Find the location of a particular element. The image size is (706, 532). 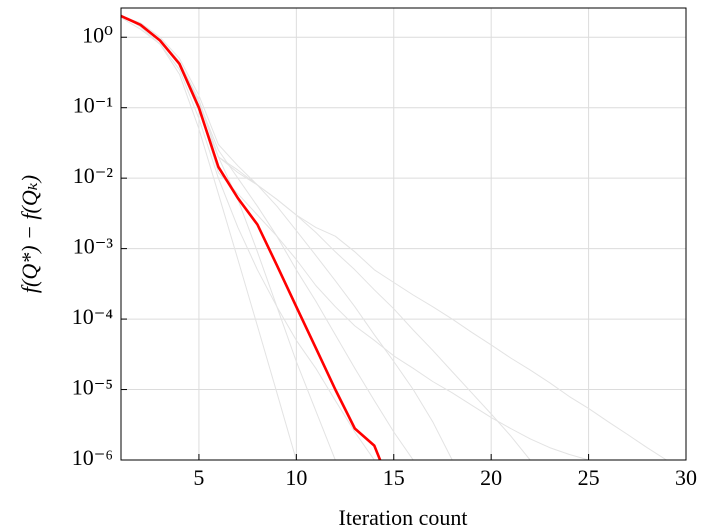

y-axis-label: f(Q*) − f(Qₖ) is located at coordinates (29, 234).